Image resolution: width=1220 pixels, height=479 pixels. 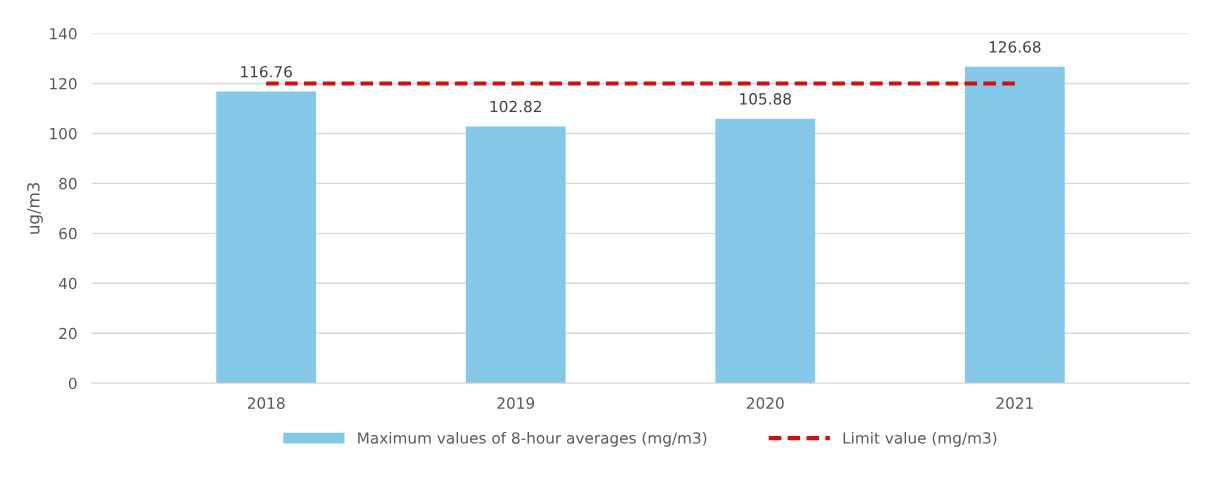 I want to click on data-label: 116.76, so click(x=266, y=71).